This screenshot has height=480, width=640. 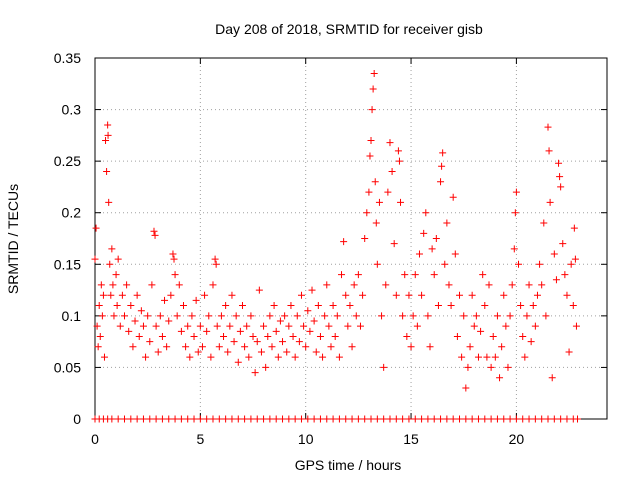 What do you see at coordinates (72, 316) in the screenshot?
I see `y-tick-label: 0.1` at bounding box center [72, 316].